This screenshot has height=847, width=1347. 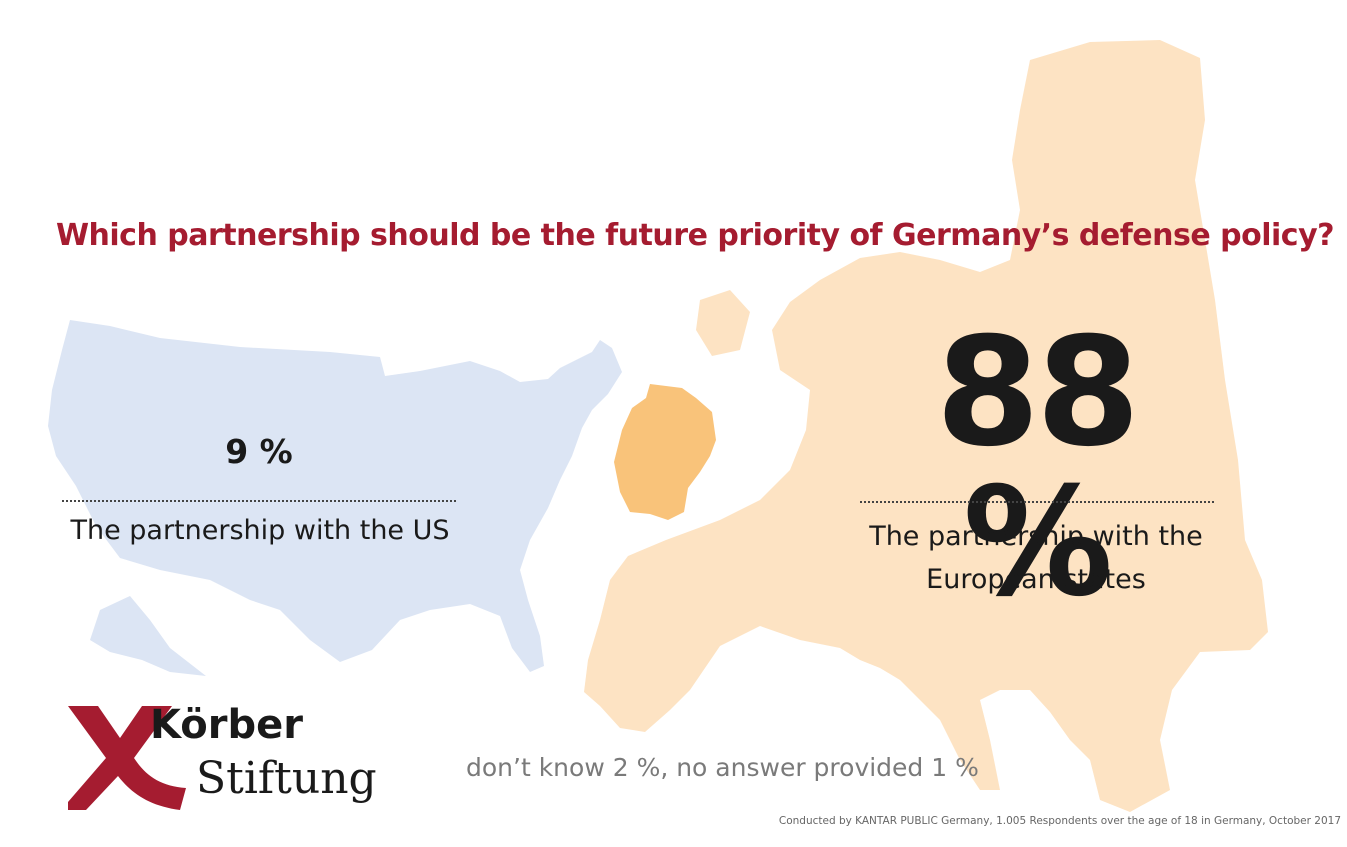 What do you see at coordinates (1038, 468) in the screenshot?
I see `europe-percentage: 88 %` at bounding box center [1038, 468].